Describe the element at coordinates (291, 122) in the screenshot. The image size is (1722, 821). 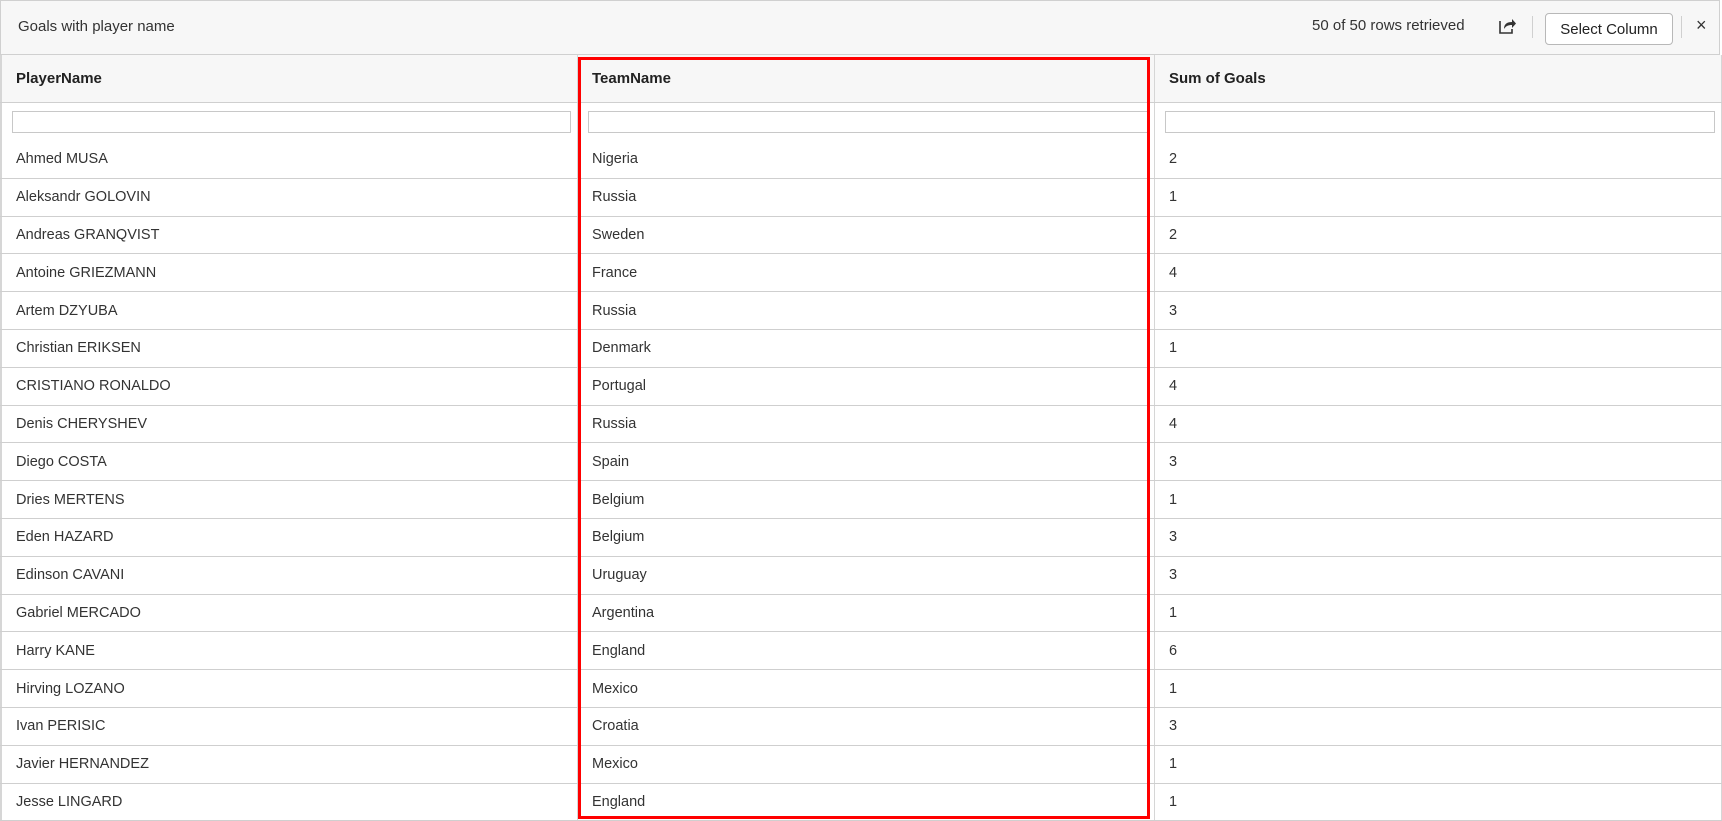
I see `playername-filter-input` at that location.